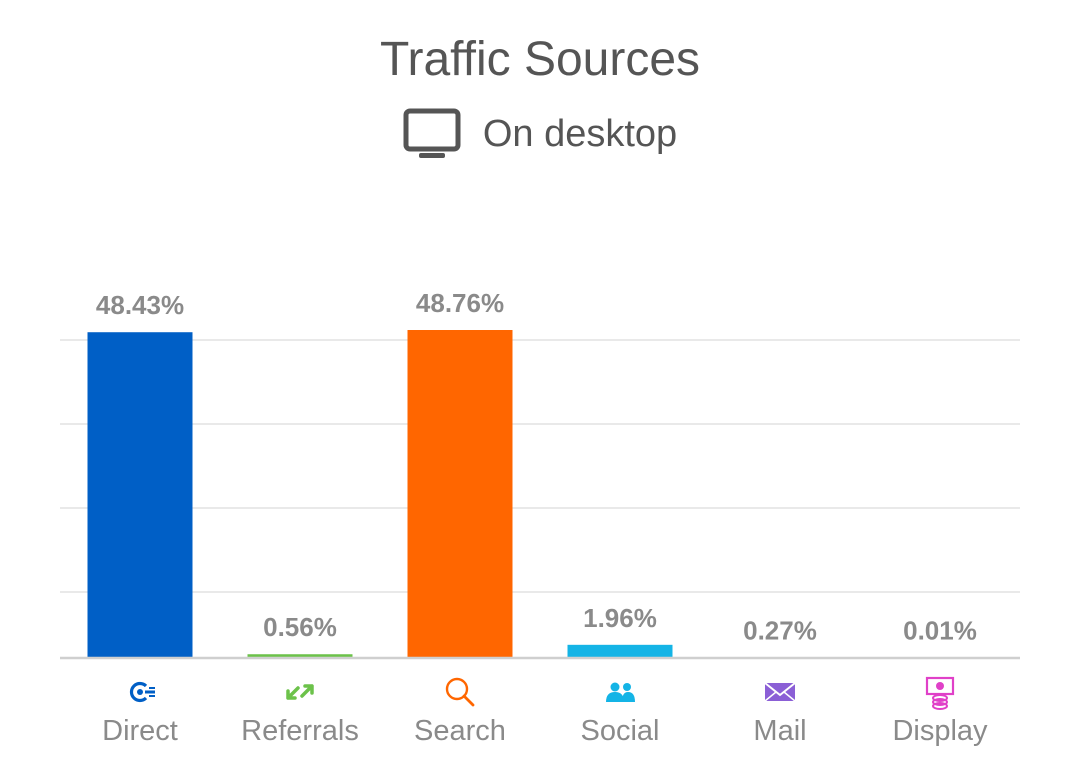  Describe the element at coordinates (300, 731) in the screenshot. I see `category-label-referrals: Referrals` at that location.